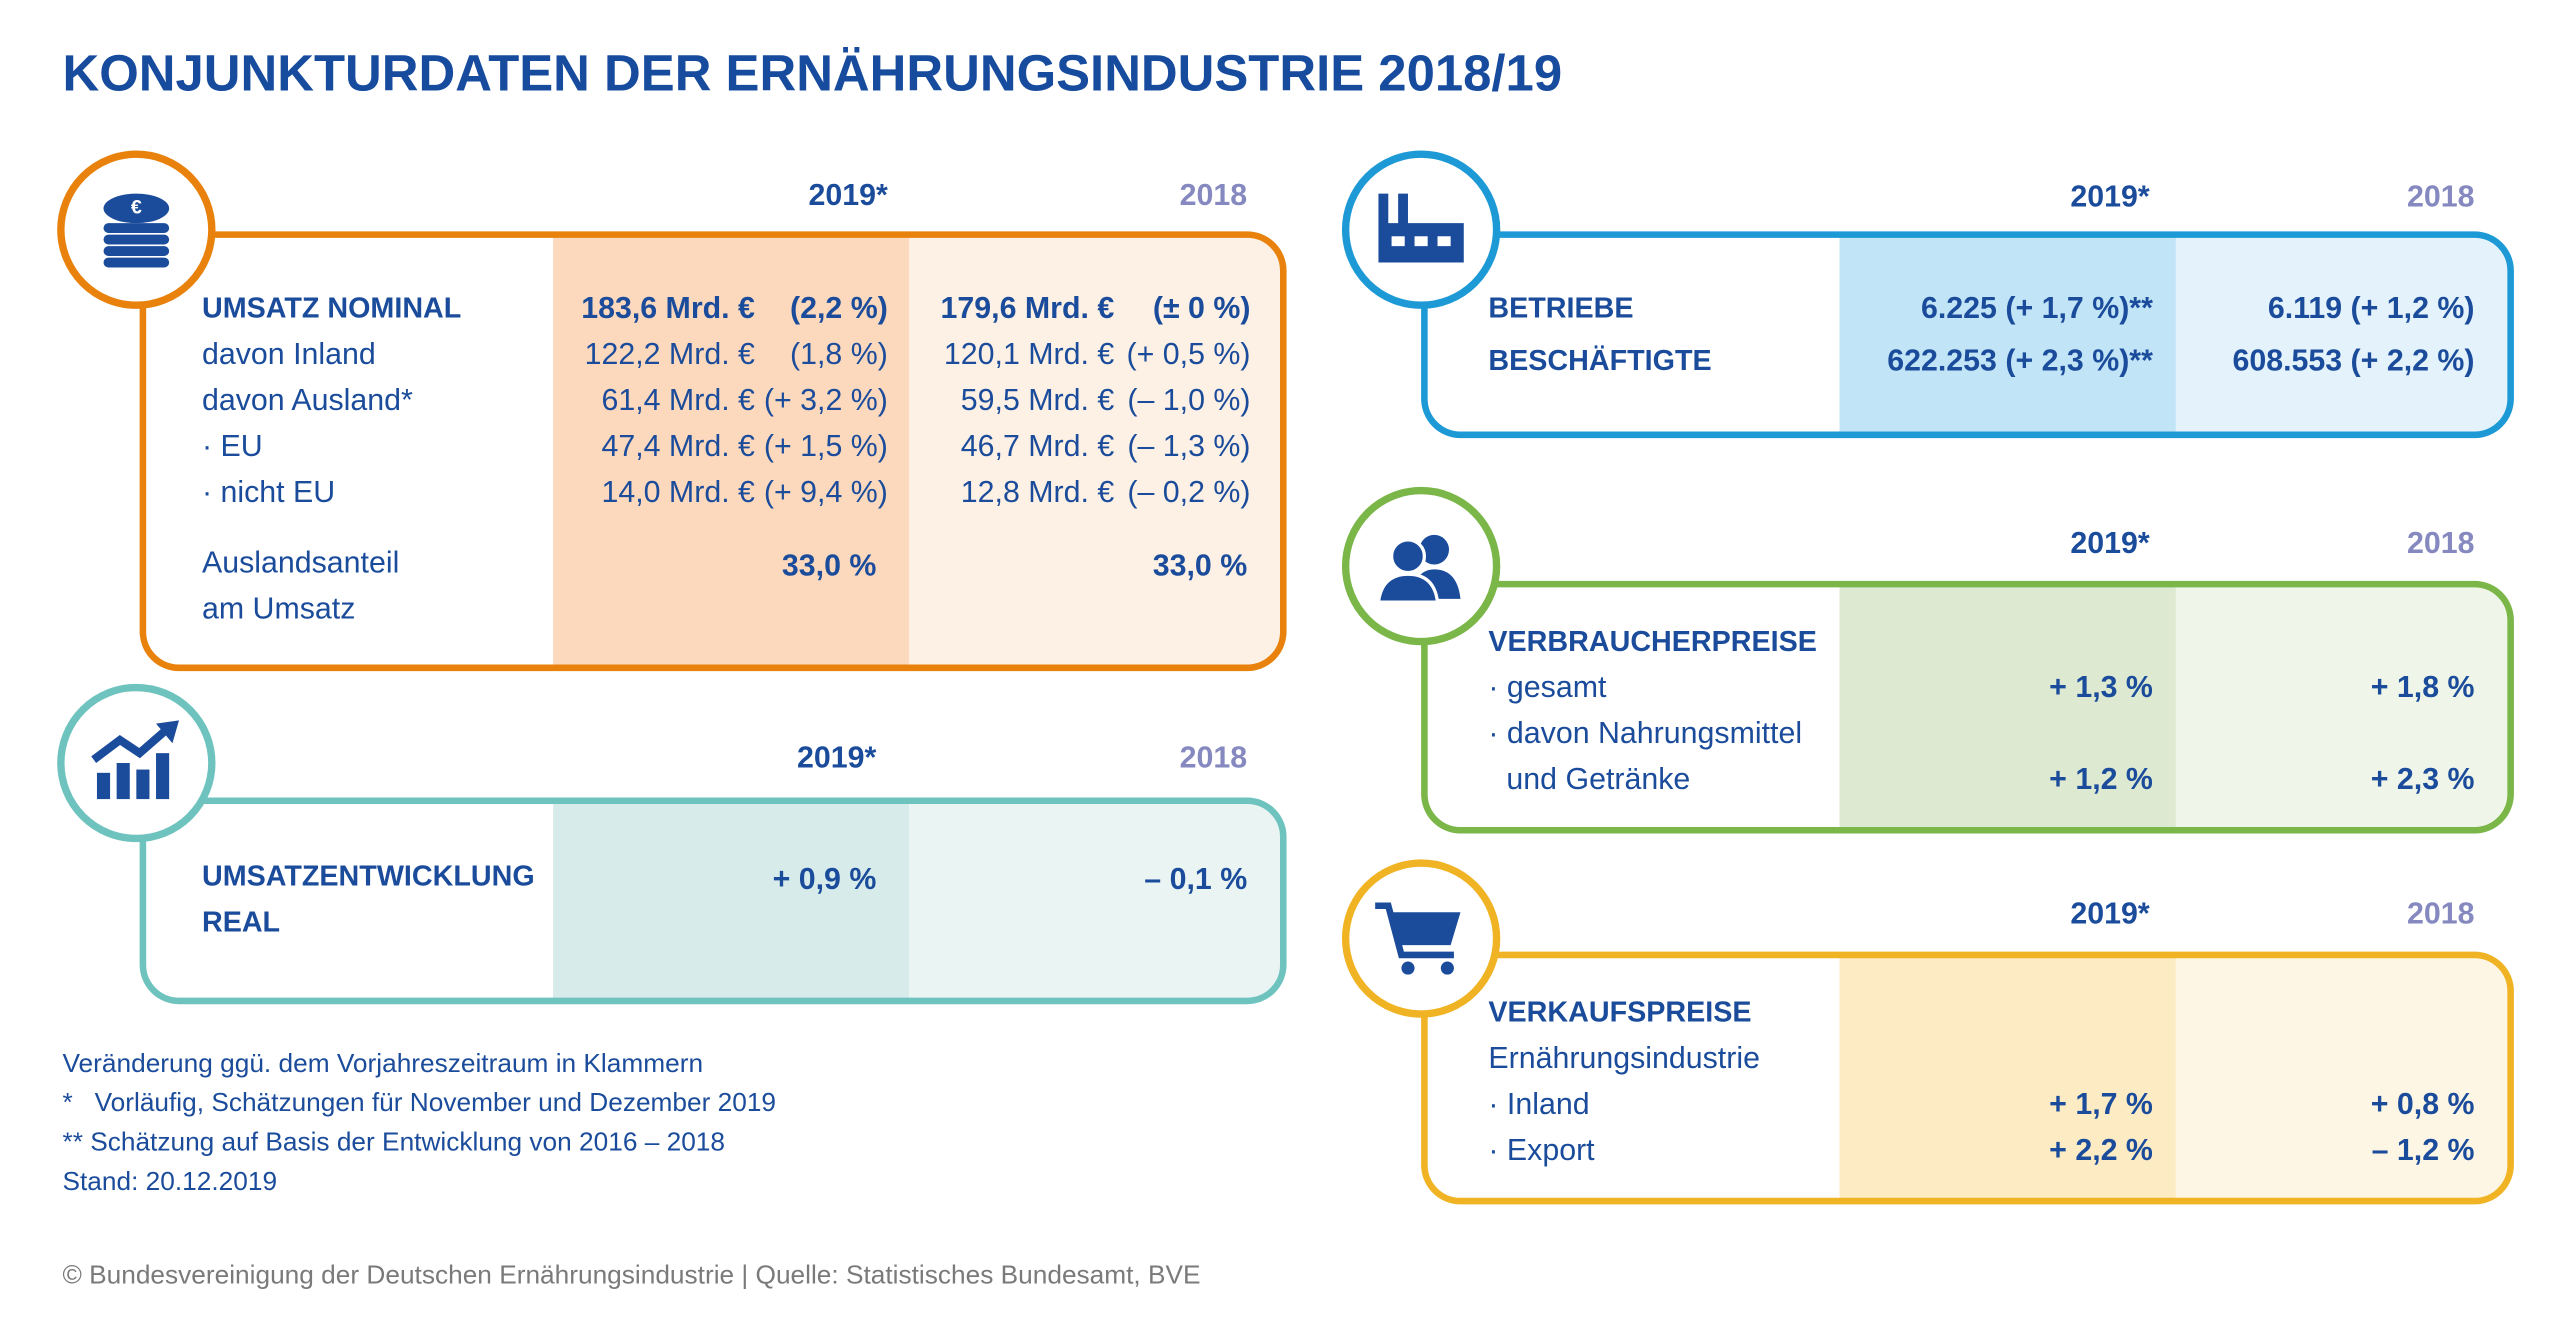 The width and height of the screenshot is (2560, 1334). I want to click on row-label: UMSATZ NOMINAL, so click(331, 309).